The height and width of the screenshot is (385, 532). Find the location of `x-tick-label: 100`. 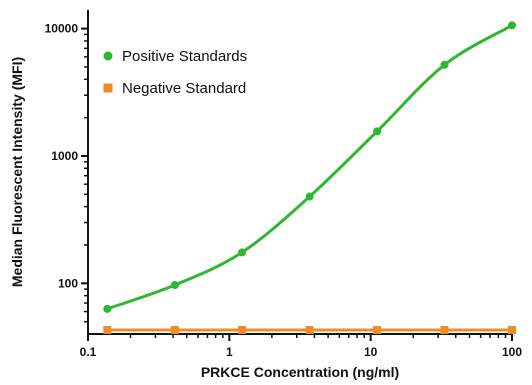

x-tick-label: 100 is located at coordinates (512, 352).